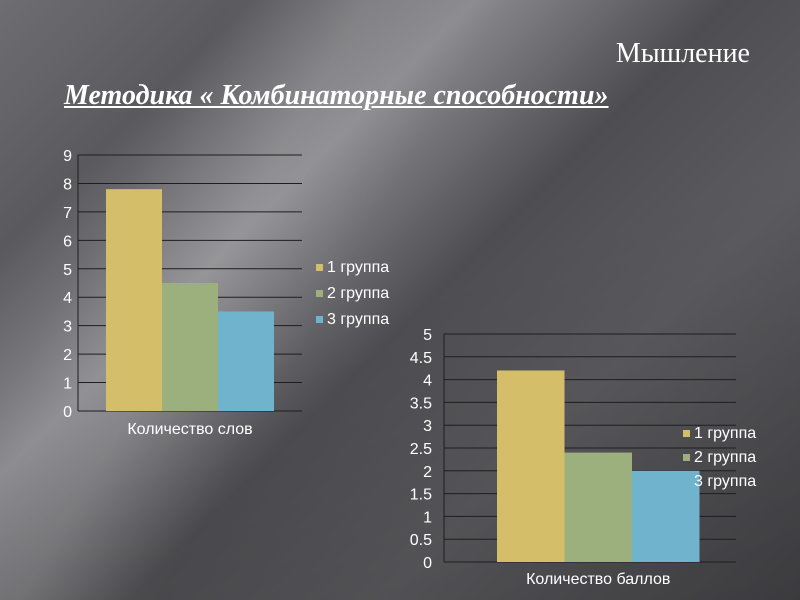  What do you see at coordinates (67, 412) in the screenshot?
I see `chart1-y-tick-label: 0` at bounding box center [67, 412].